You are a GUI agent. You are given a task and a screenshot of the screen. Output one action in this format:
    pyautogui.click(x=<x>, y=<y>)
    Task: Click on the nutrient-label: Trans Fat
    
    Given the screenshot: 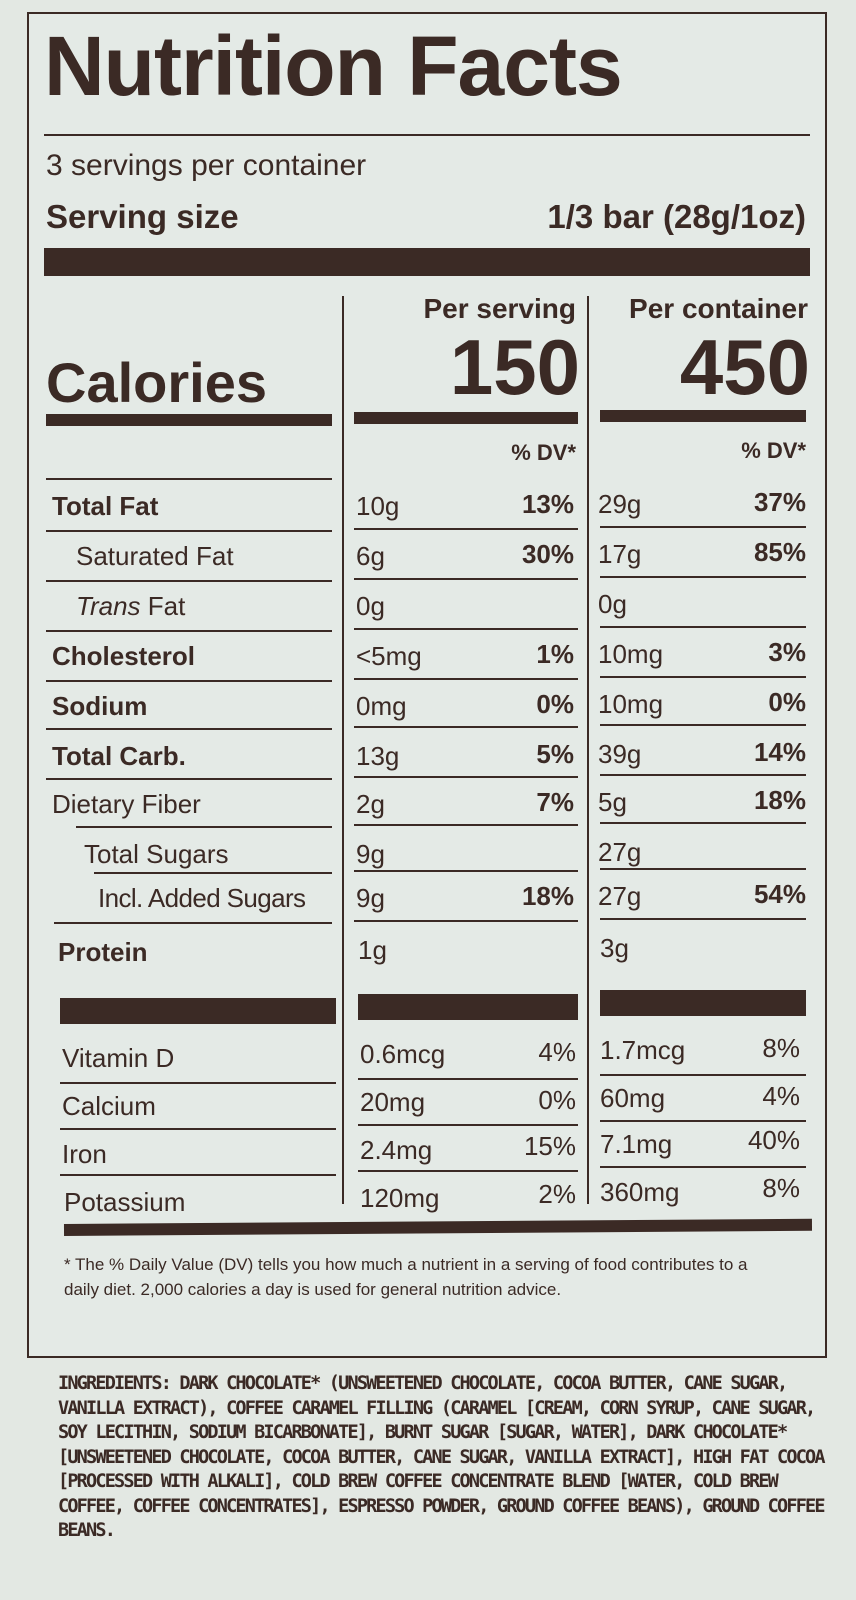 What is the action you would take?
    pyautogui.click(x=130, y=606)
    